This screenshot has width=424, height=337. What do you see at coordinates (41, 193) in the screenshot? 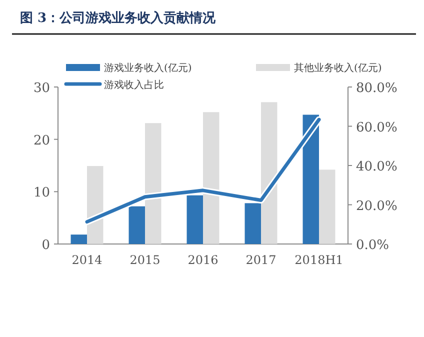
I see `y-tick-label: 10` at bounding box center [41, 193].